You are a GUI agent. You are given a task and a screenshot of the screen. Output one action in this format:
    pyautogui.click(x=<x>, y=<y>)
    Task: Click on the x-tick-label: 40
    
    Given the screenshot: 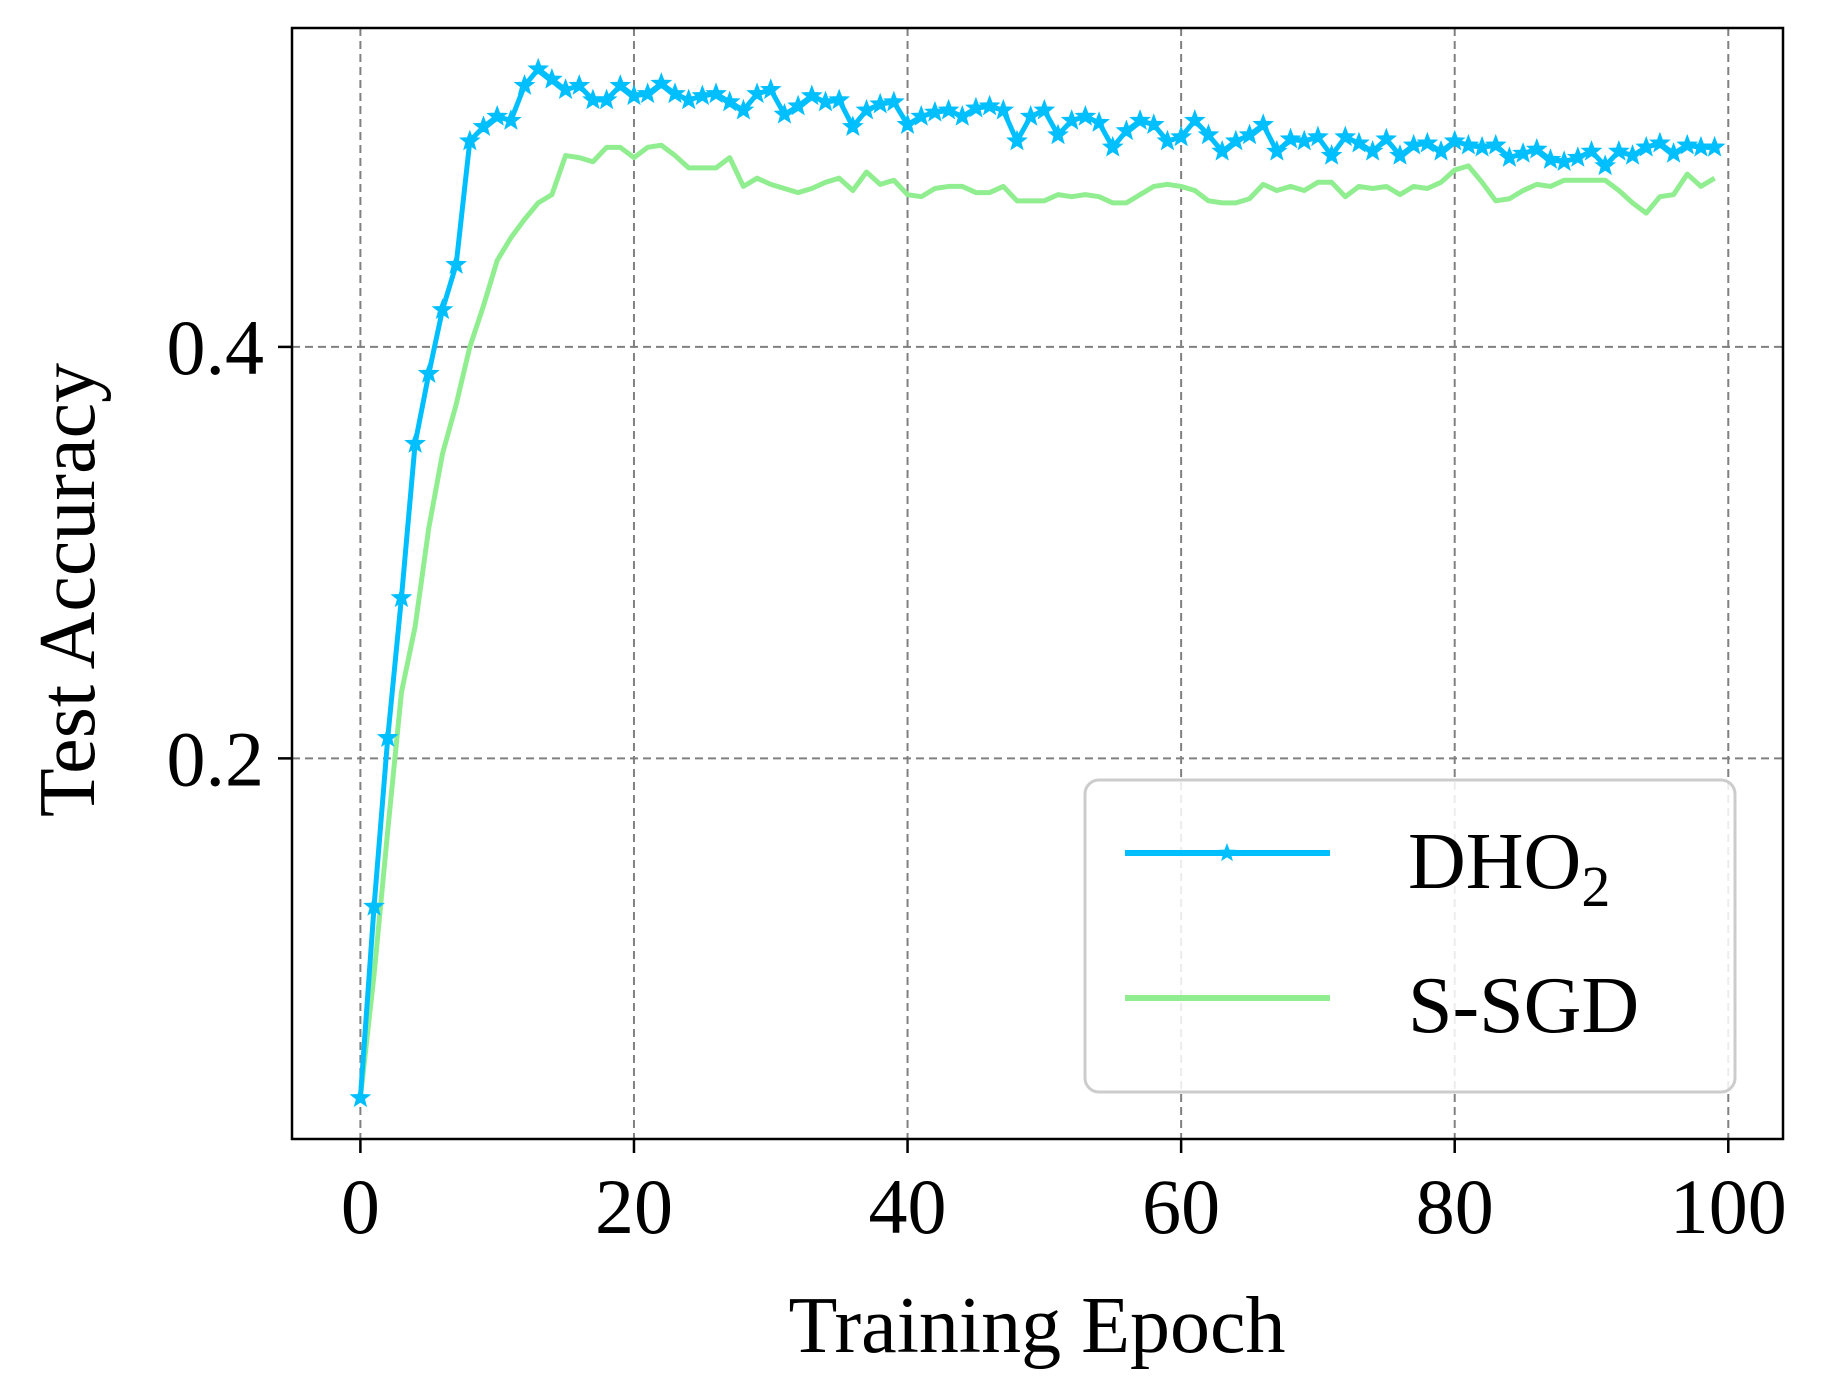 What is the action you would take?
    pyautogui.click(x=908, y=1206)
    